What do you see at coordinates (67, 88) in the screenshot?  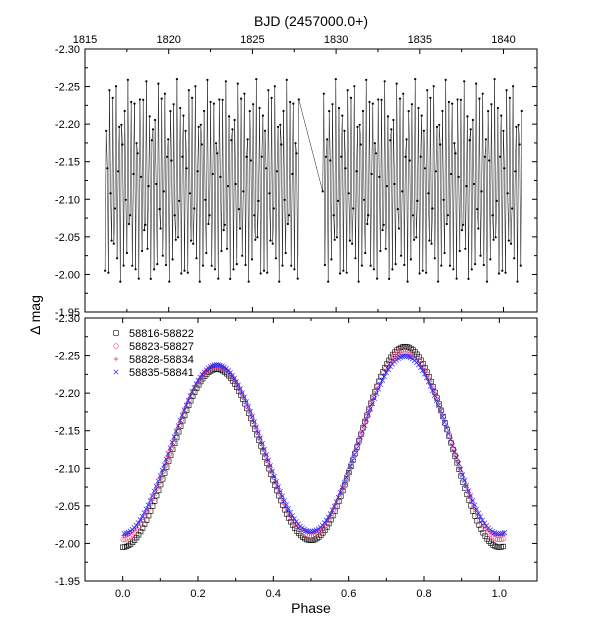 I see `top-y-tick-label: -2.25` at bounding box center [67, 88].